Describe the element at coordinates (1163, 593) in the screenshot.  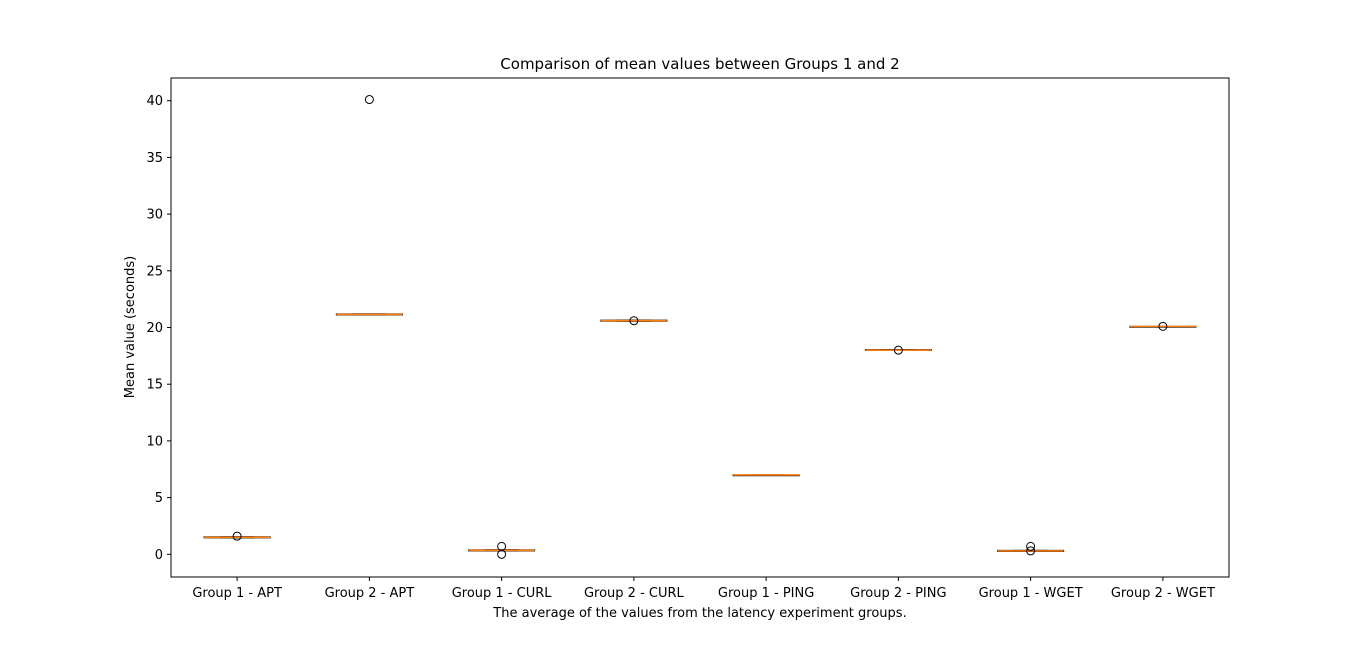
I see `x-tick-label: Group 2 - WGET` at that location.